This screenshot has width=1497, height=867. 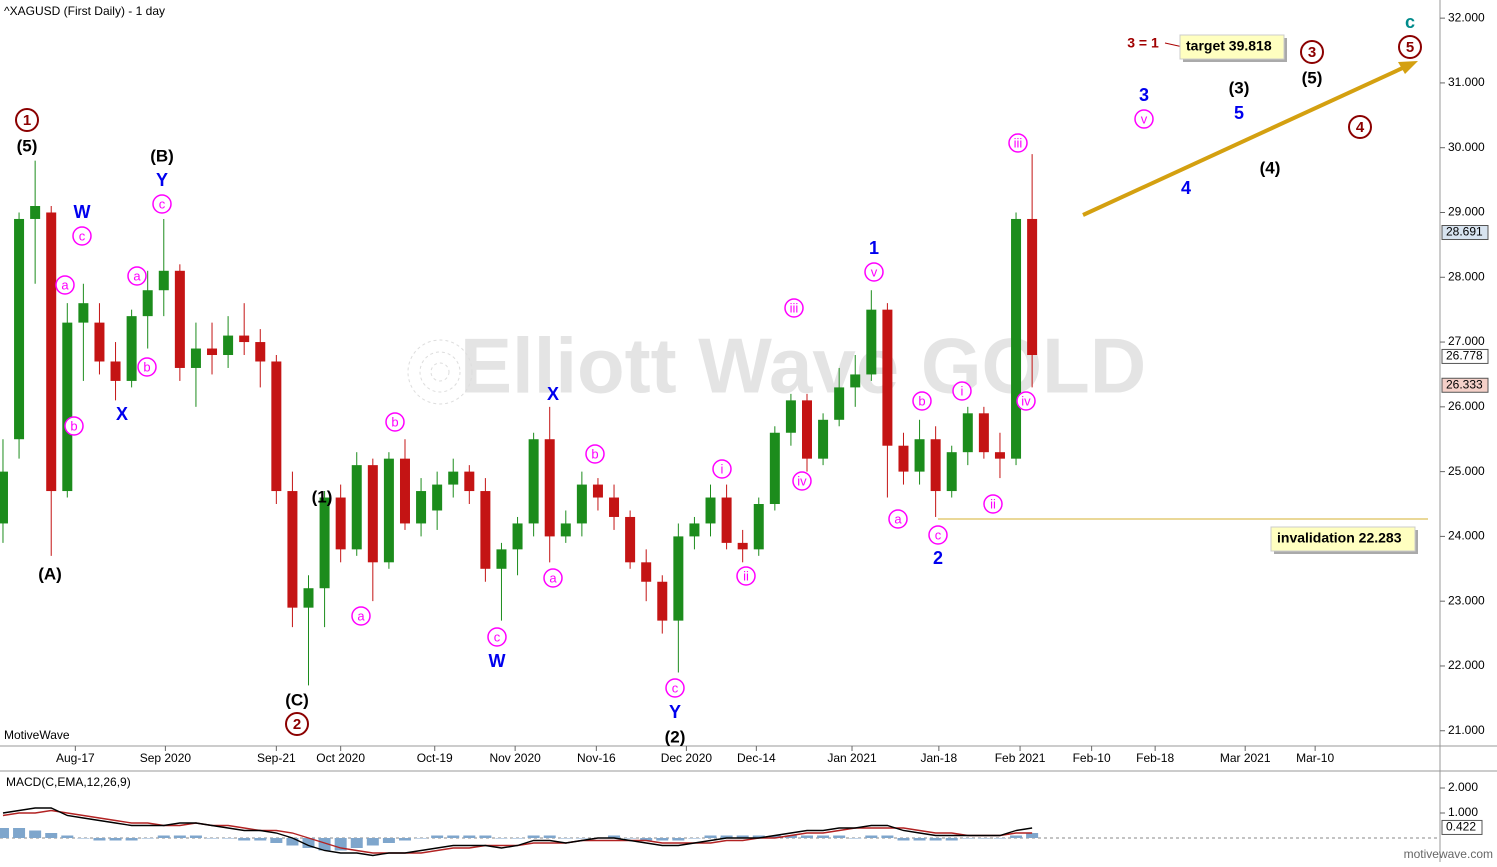 What do you see at coordinates (1466, 17) in the screenshot?
I see `y-tick-label: 32.000` at bounding box center [1466, 17].